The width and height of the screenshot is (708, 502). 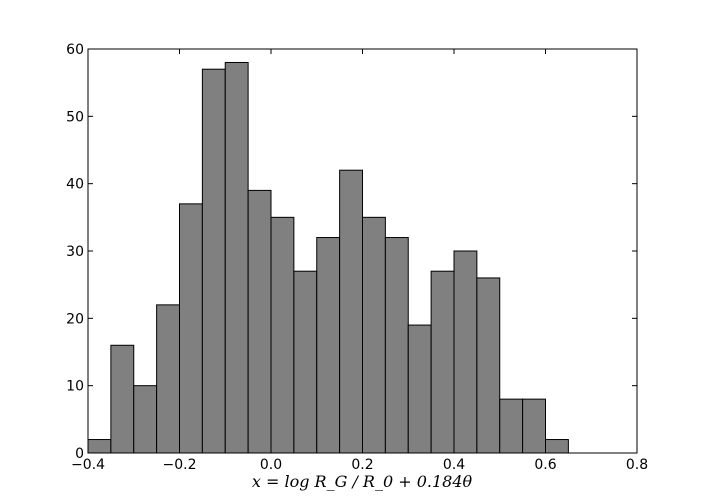 What do you see at coordinates (75, 50) in the screenshot?
I see `y-tick-label: 60` at bounding box center [75, 50].